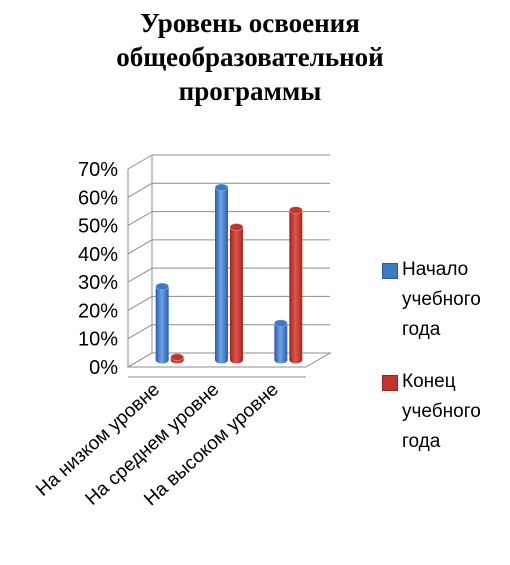  I want to click on legend-label-end: Конец учебного года, so click(441, 411).